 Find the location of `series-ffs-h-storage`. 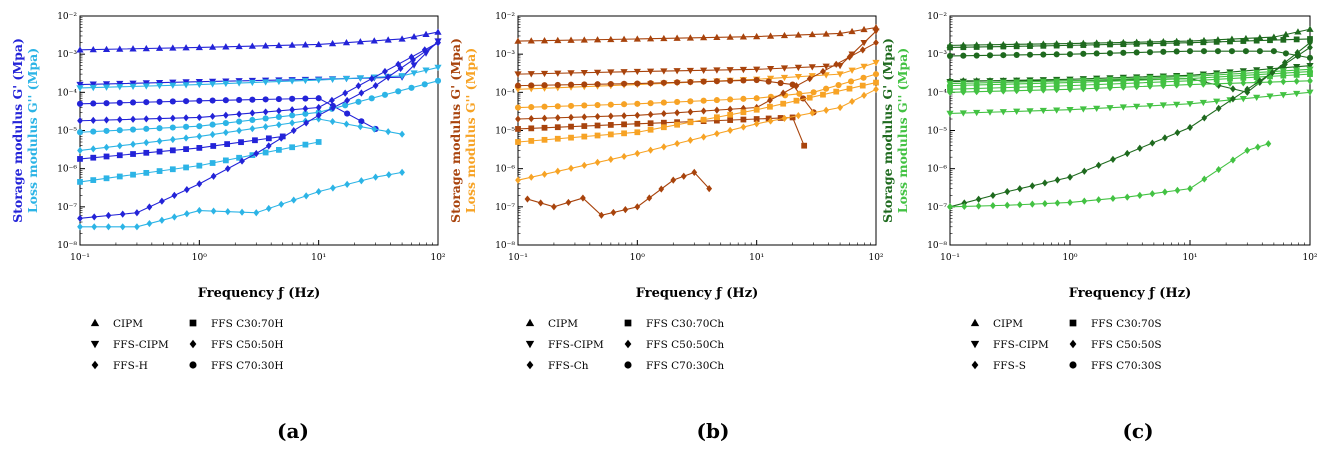

series-ffs-h-storage is located at coordinates (259, 130).